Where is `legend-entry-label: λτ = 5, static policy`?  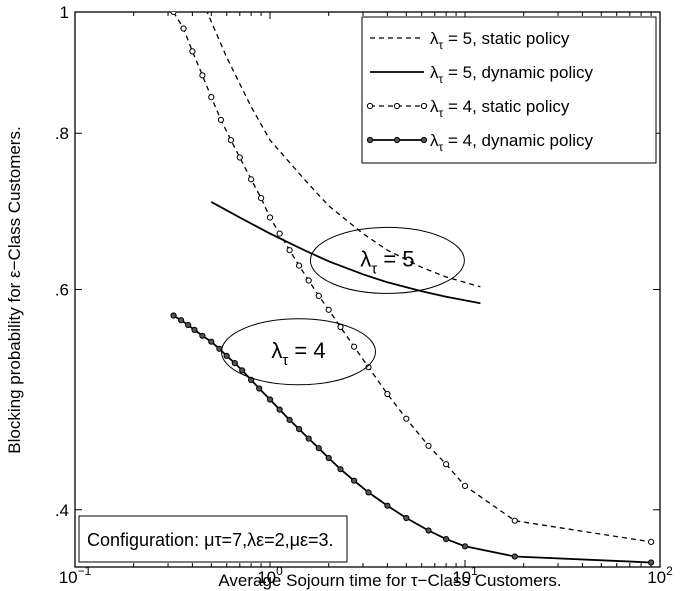 legend-entry-label: λτ = 5, static policy is located at coordinates (500, 40).